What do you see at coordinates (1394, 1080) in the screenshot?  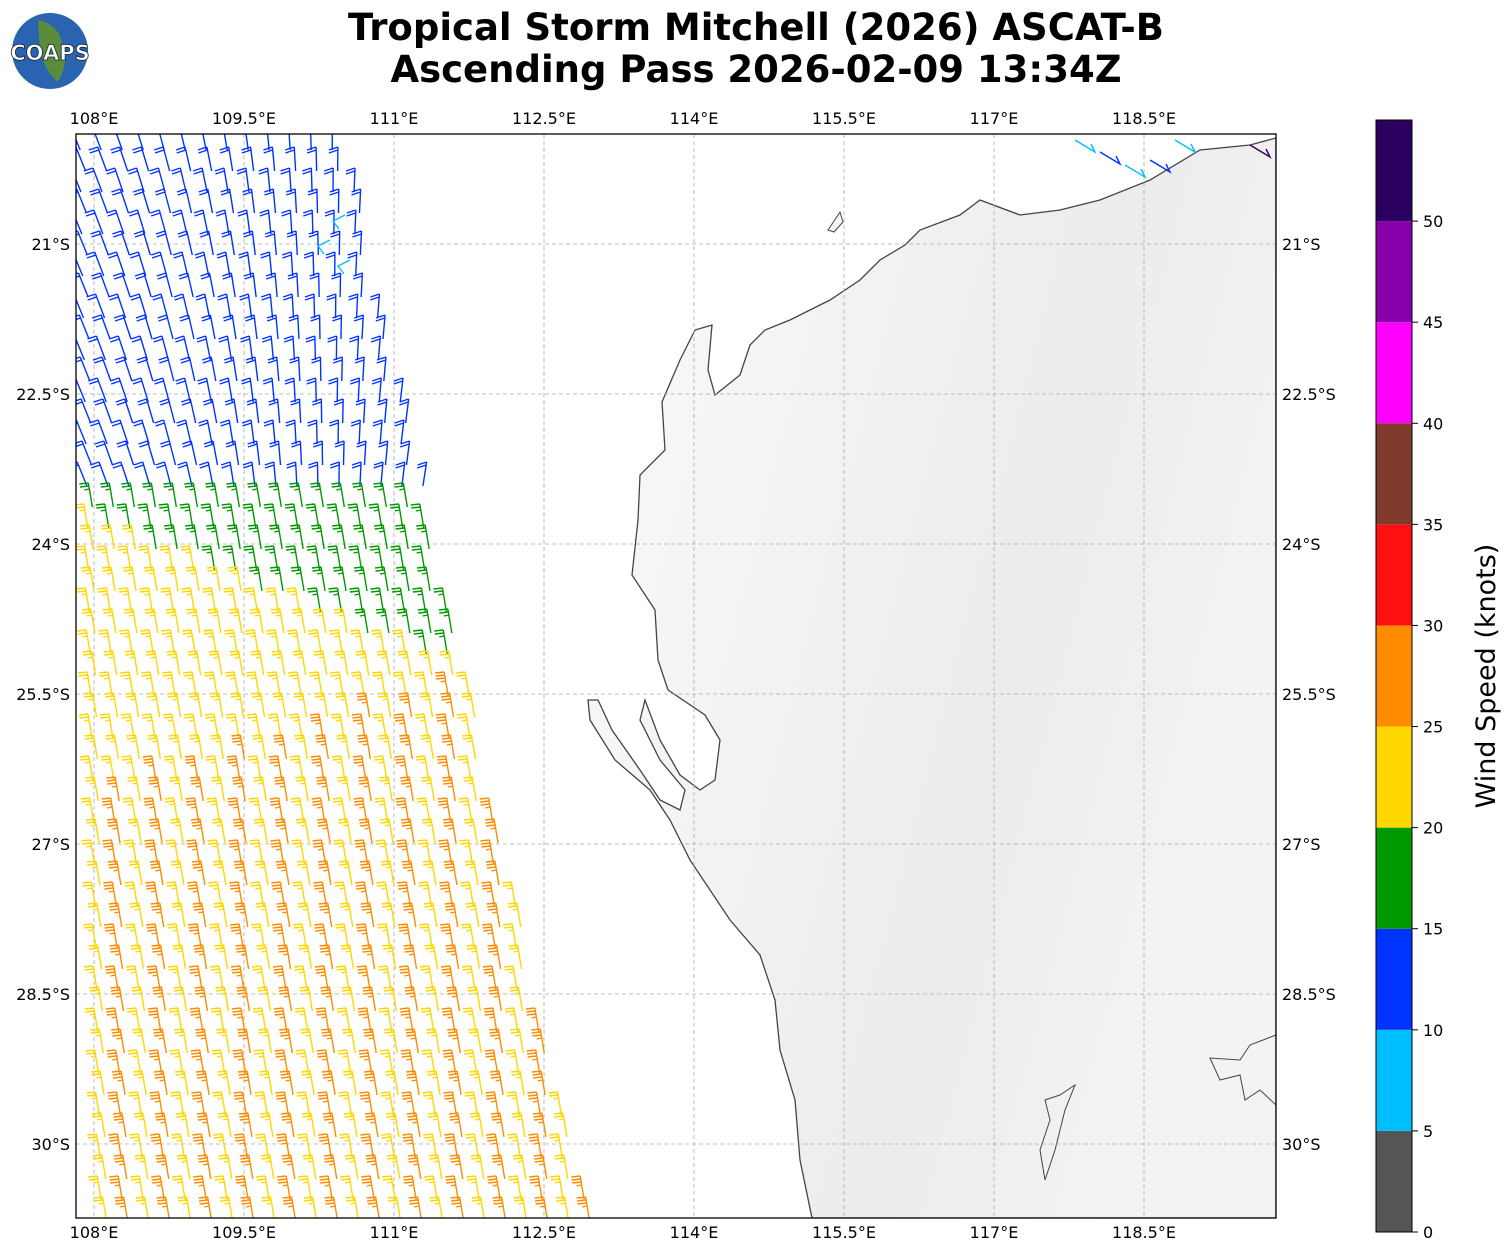 I see `colorbar-segment` at bounding box center [1394, 1080].